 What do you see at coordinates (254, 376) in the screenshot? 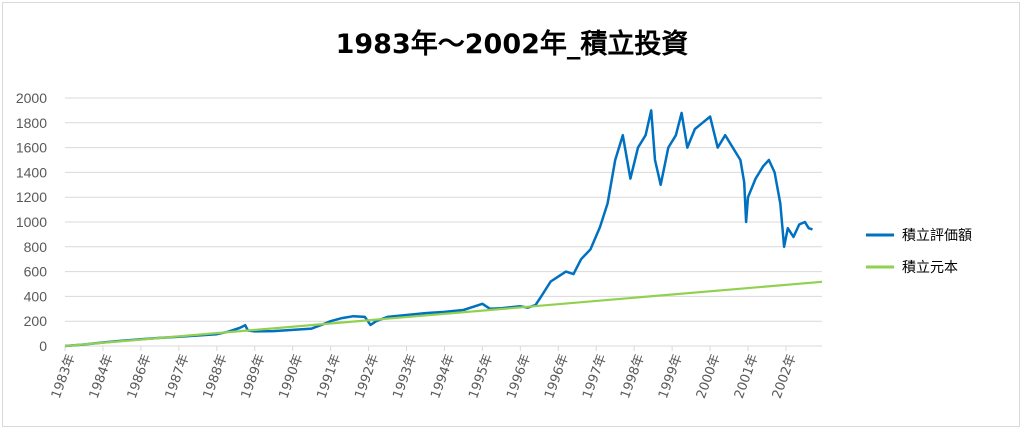
I see `x-tick-label: 1989年` at bounding box center [254, 376].